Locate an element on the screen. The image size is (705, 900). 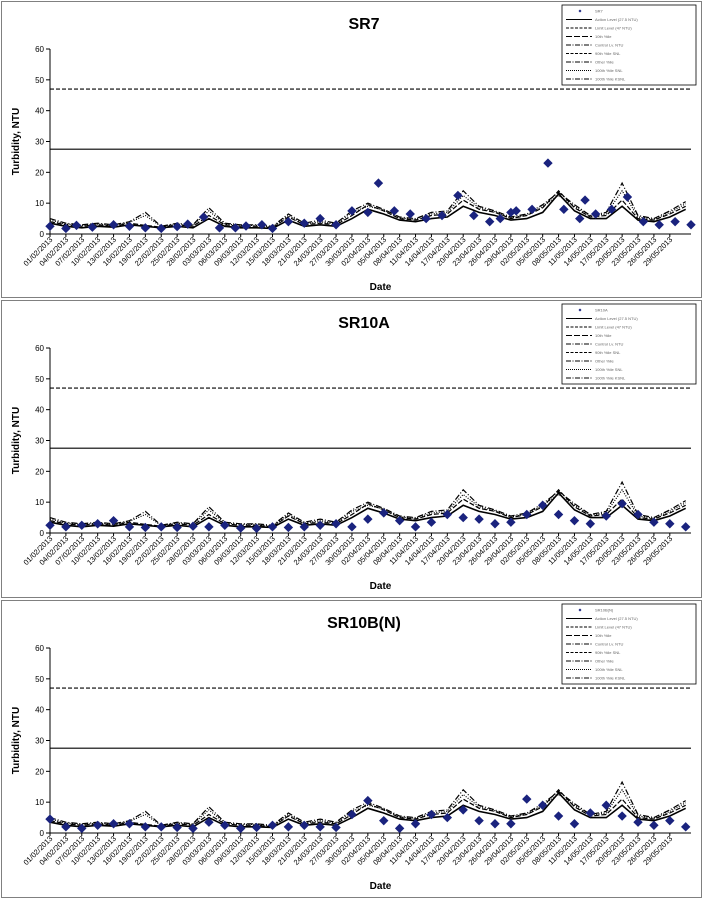
y-tick-label: 0 is located at coordinates (42, 533).